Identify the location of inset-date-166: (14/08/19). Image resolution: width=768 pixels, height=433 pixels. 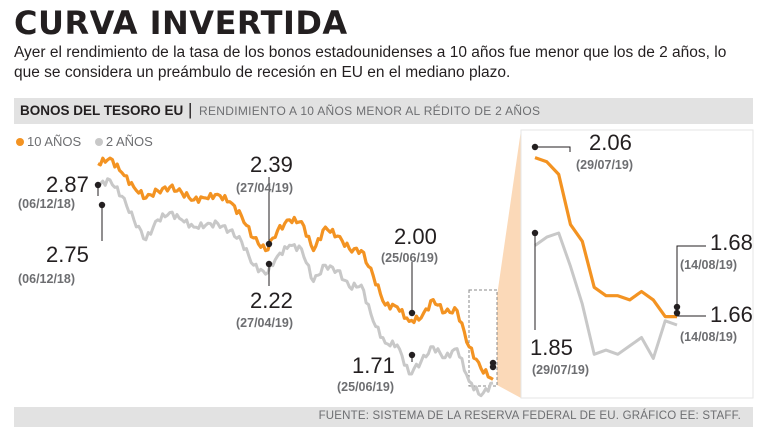
(708, 337).